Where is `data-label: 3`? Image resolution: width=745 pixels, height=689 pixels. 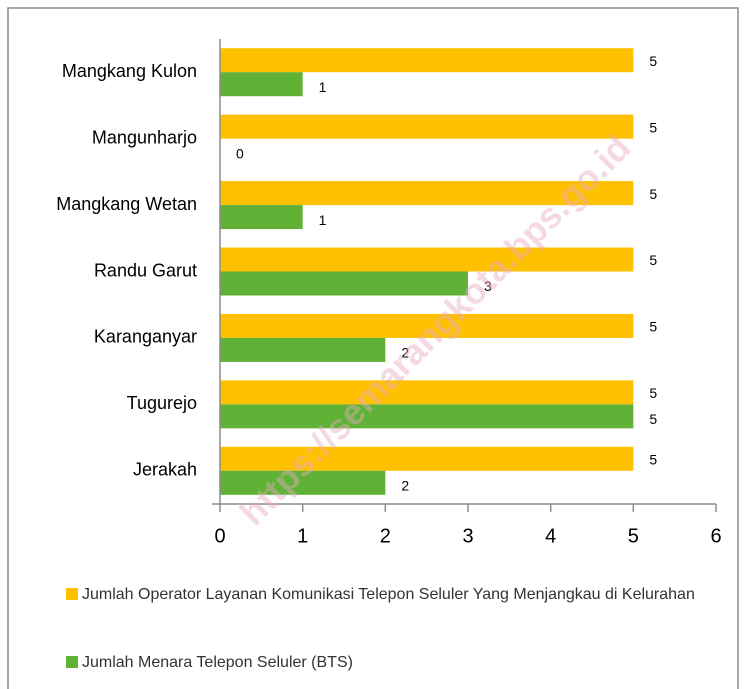 data-label: 3 is located at coordinates (488, 286).